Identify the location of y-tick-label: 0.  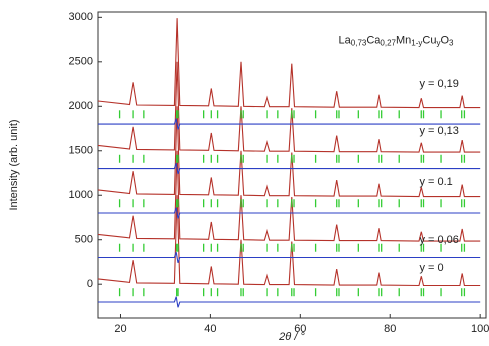
(90, 284).